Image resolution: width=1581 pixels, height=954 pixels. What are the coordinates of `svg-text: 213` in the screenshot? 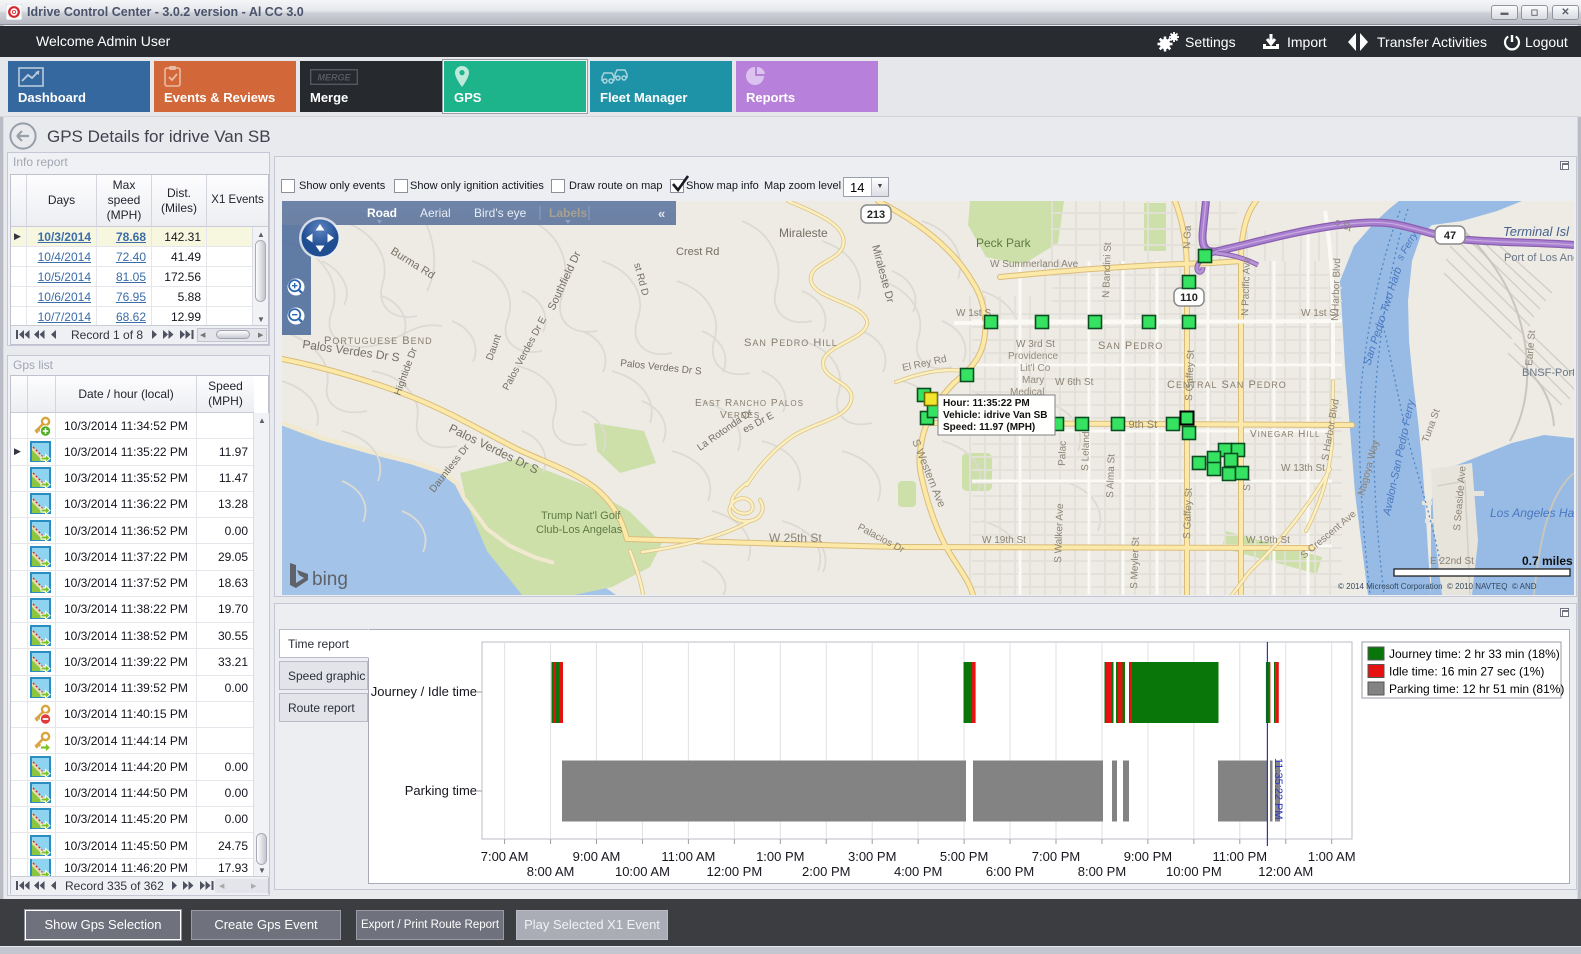 It's located at (876, 215).